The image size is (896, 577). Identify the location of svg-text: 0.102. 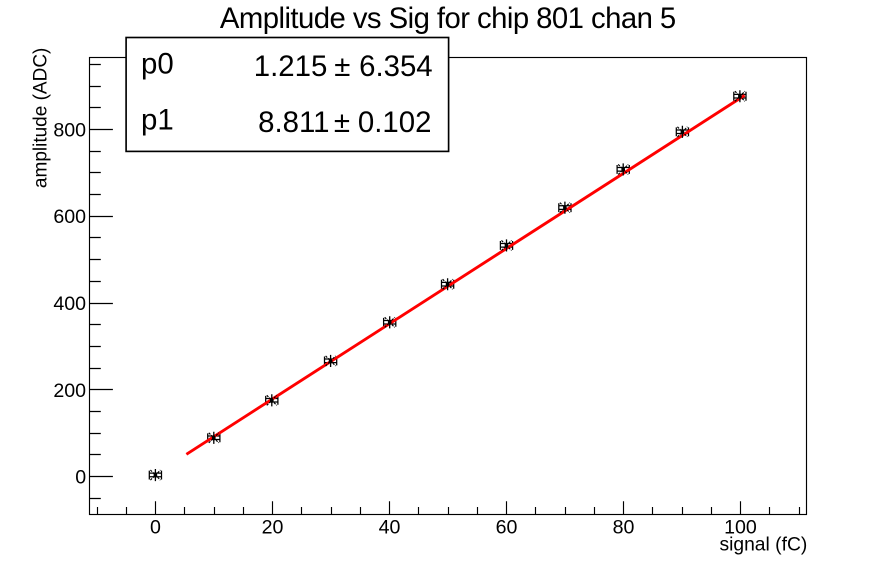
(395, 122).